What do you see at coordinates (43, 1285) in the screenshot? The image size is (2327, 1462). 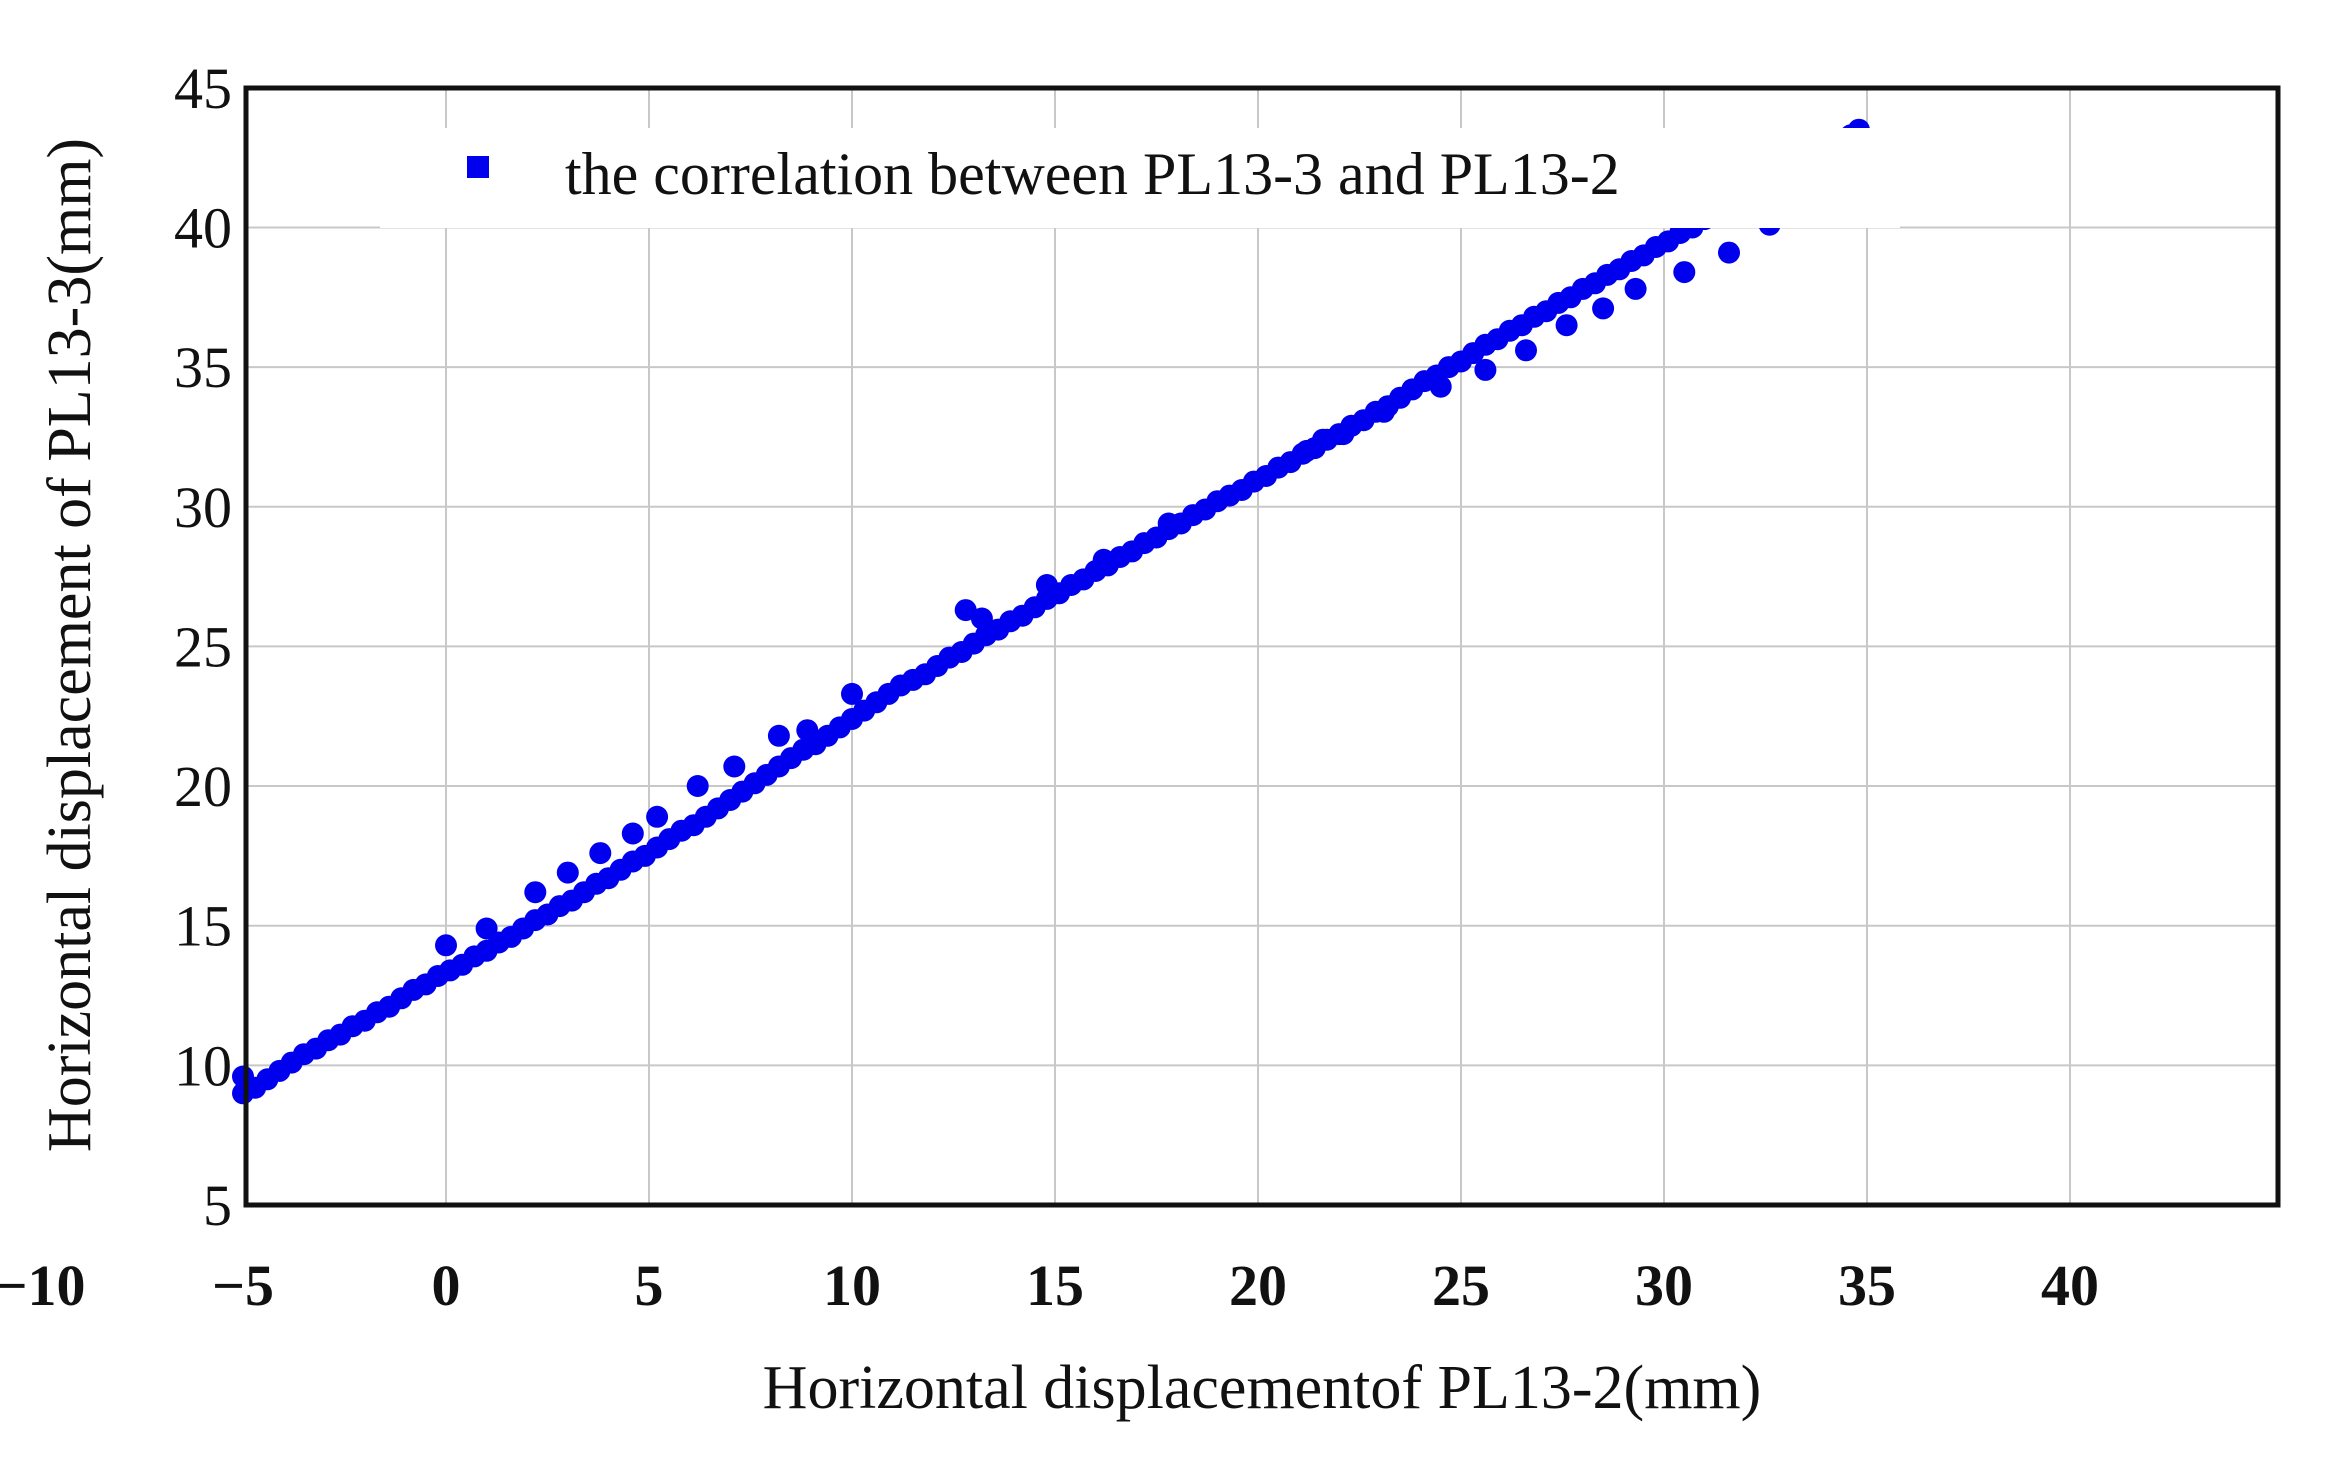 I see `x-tick-label: −10` at bounding box center [43, 1285].